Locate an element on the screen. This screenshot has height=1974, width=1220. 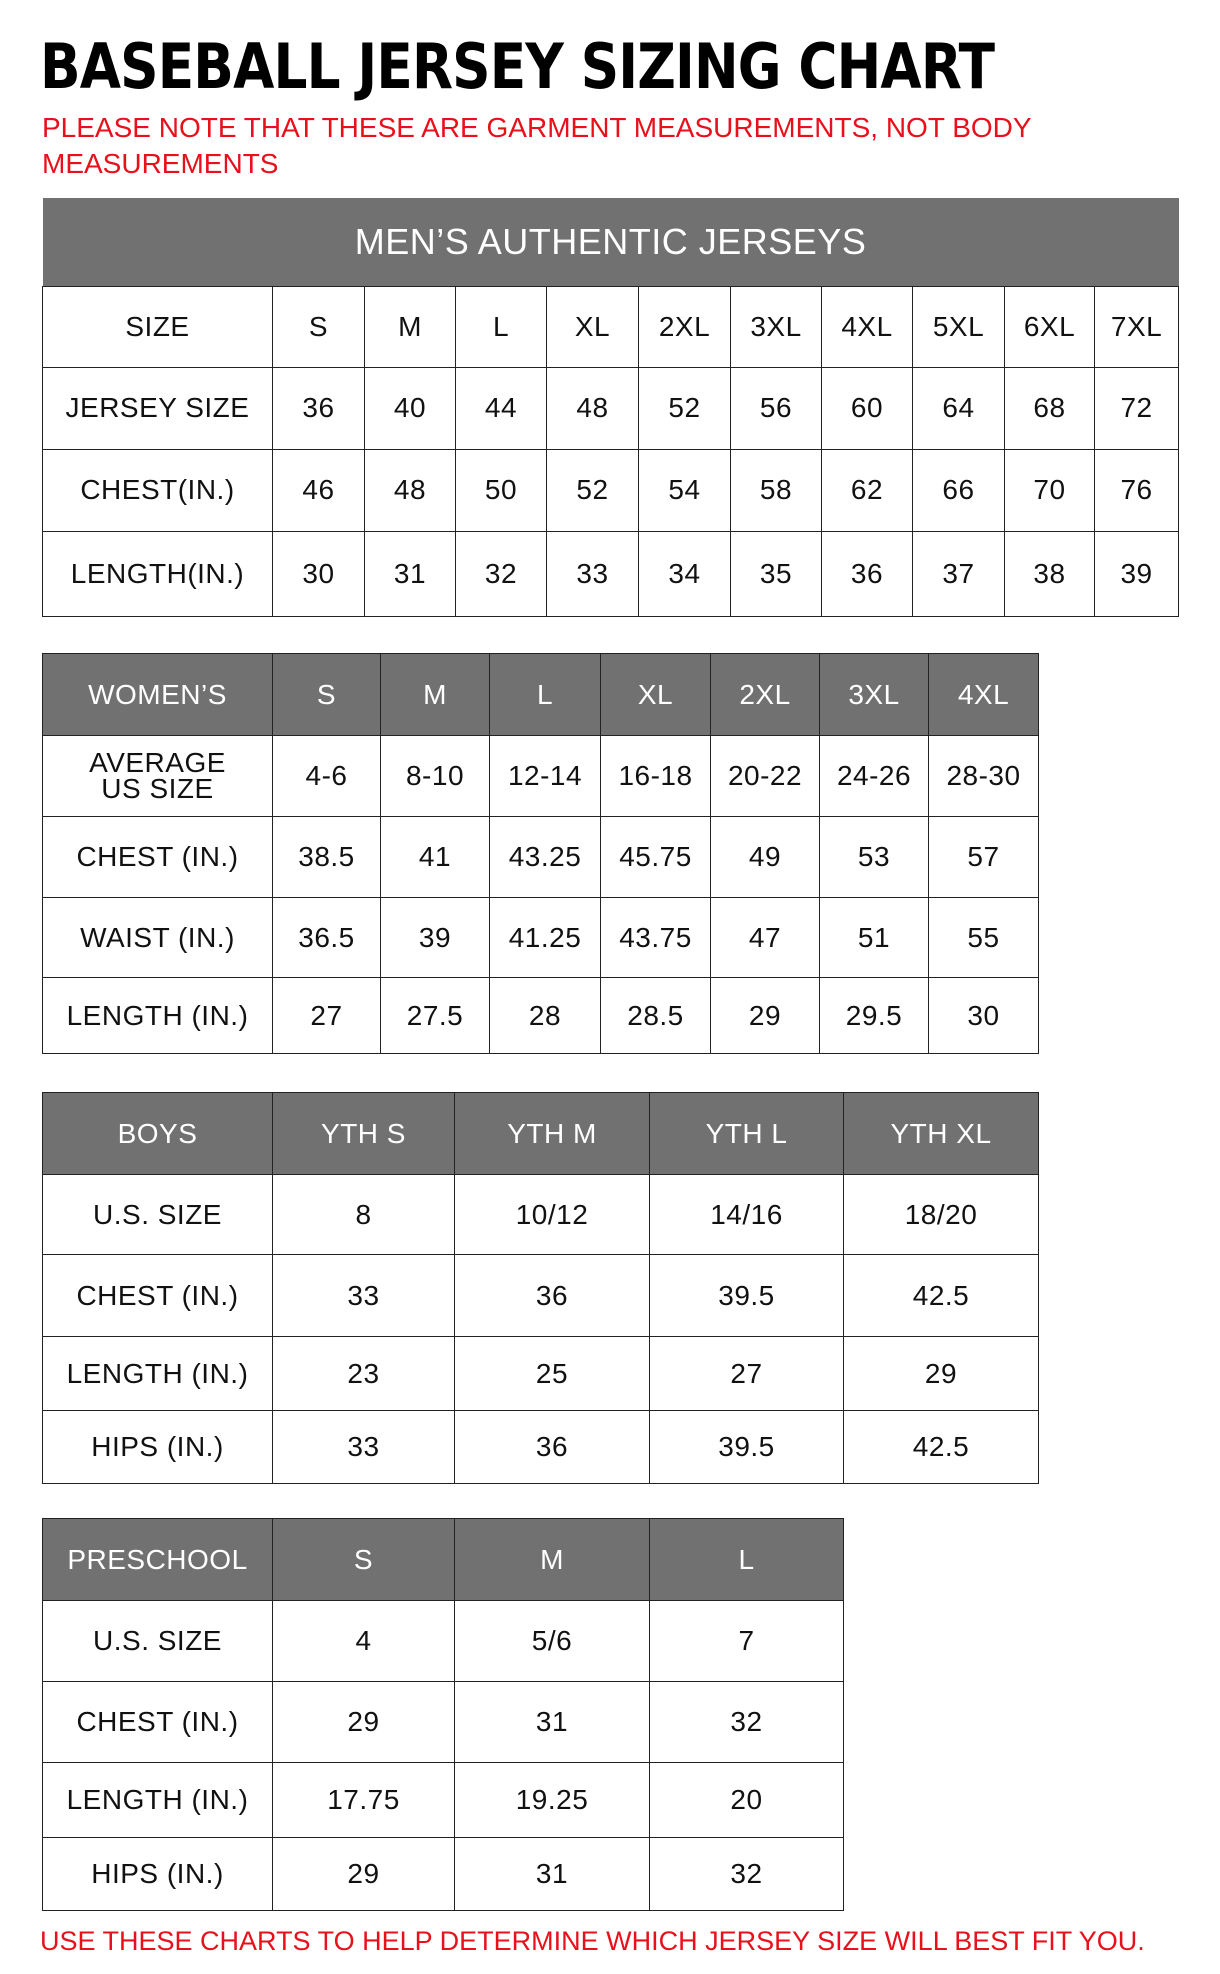
measurement-cell: 41.25 is located at coordinates (545, 937).